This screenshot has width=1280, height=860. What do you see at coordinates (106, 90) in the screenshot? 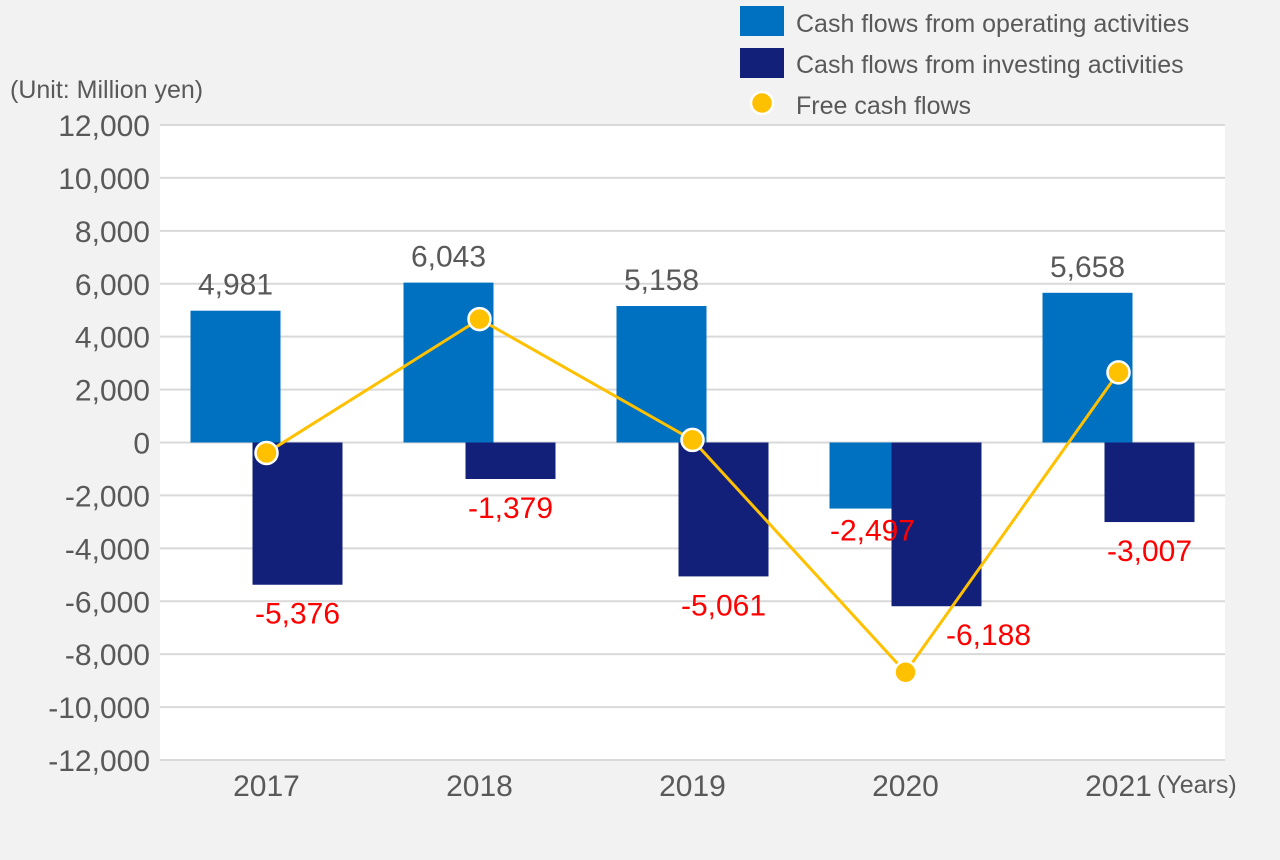
I see `unit-label: (Unit: Million yen)` at bounding box center [106, 90].